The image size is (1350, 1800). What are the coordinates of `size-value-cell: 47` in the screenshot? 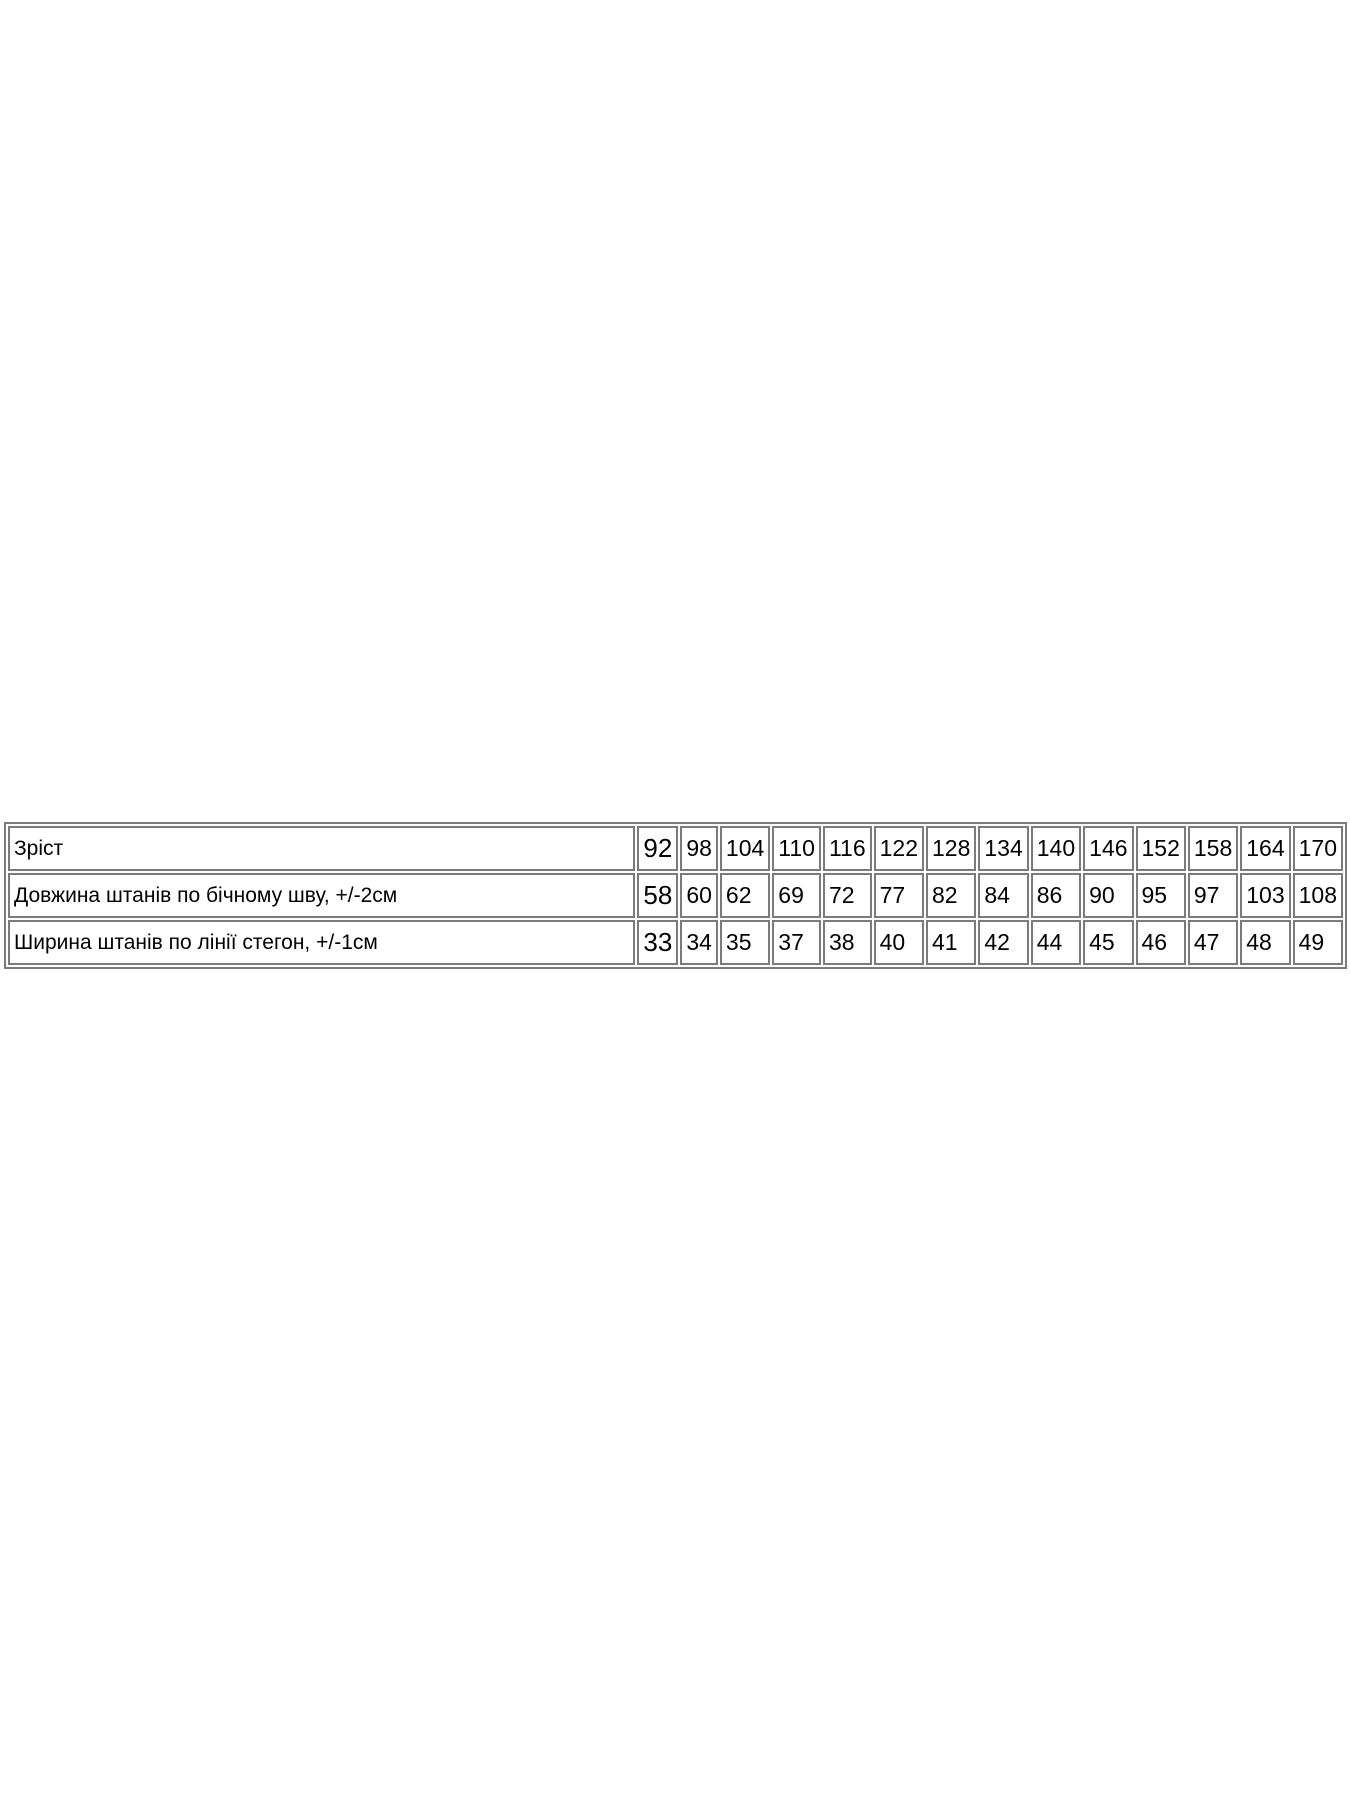 It's located at (1213, 942).